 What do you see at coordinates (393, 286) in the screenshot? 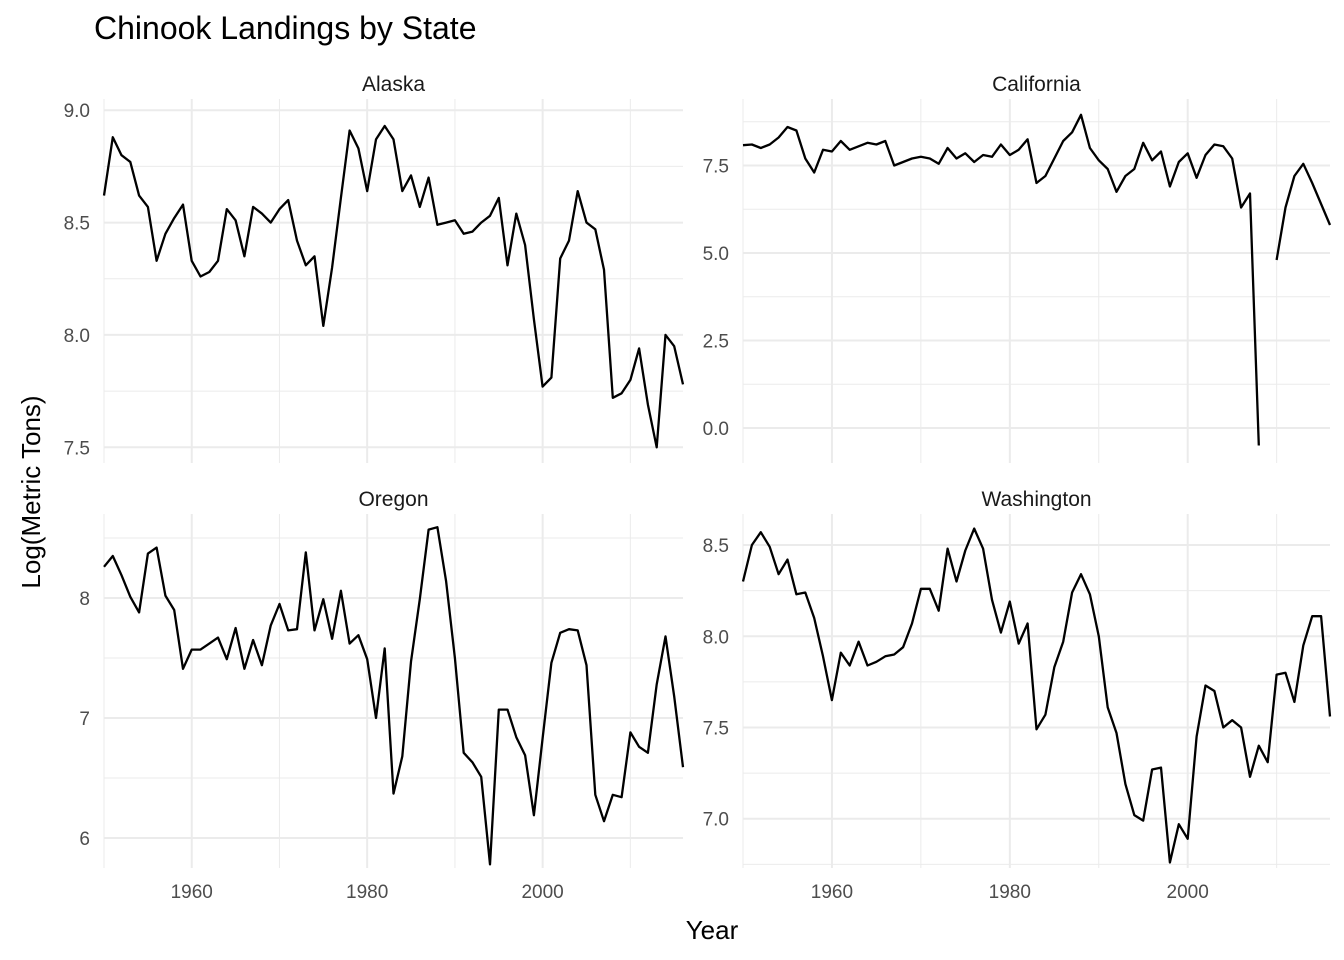
I see `series-line-alaska` at bounding box center [393, 286].